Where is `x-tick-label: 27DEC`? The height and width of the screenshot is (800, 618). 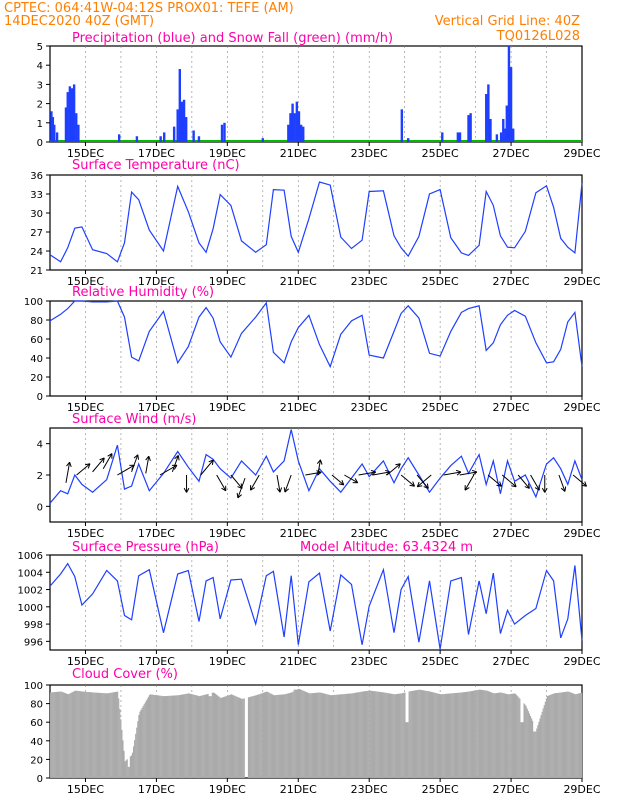 x-tick-label: 27DEC is located at coordinates (511, 661).